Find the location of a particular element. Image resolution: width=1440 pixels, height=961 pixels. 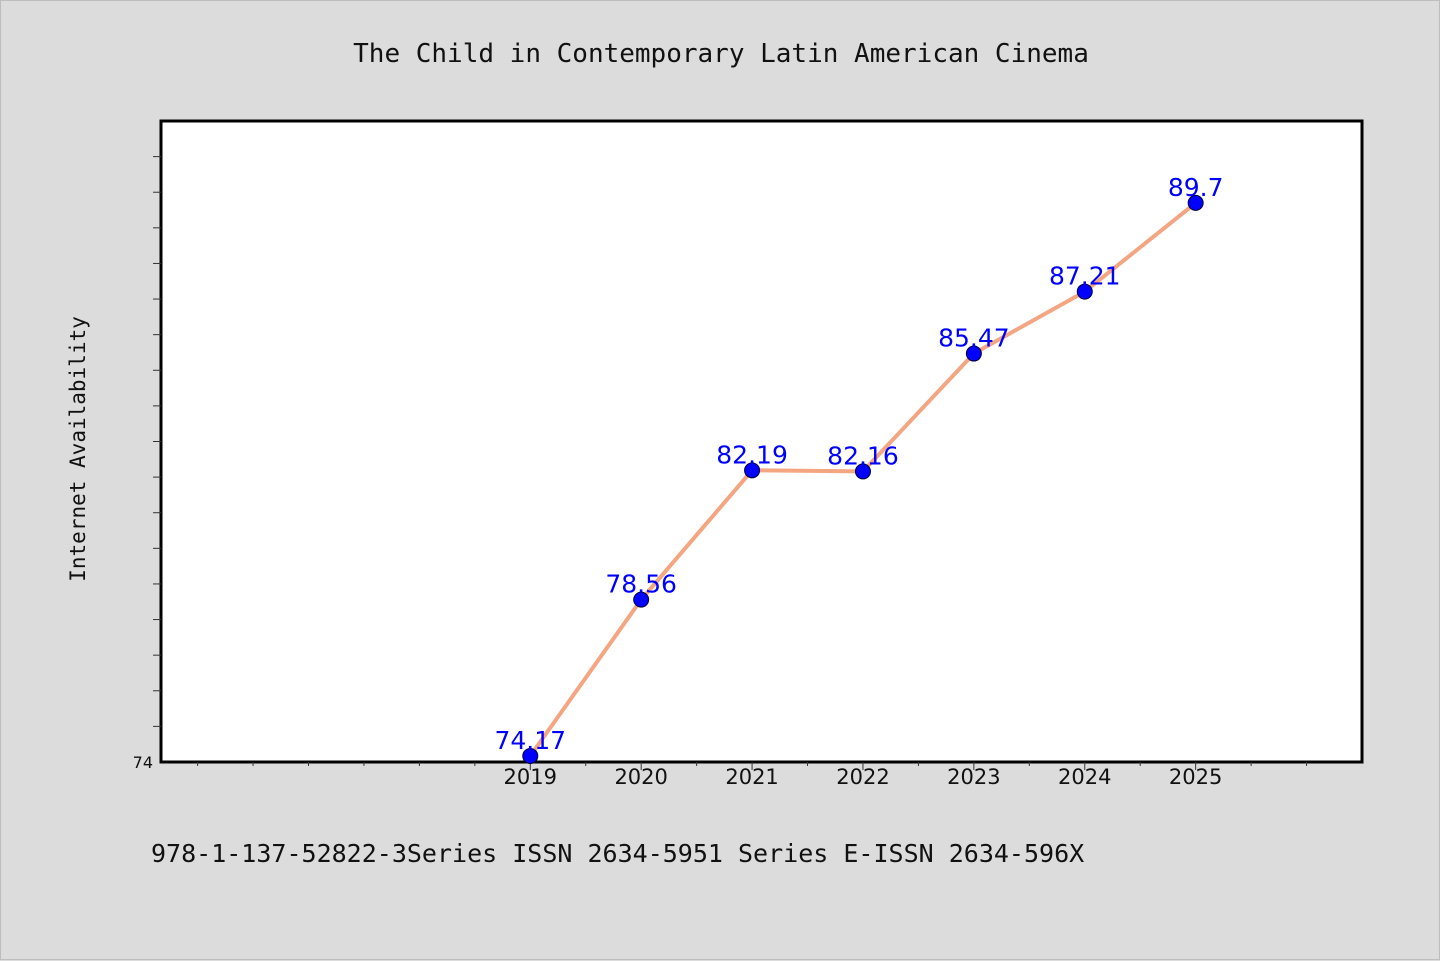

x-axis-tick-labels: 2019 2020 2021 2022 2023 2024 2025 is located at coordinates (863, 777).